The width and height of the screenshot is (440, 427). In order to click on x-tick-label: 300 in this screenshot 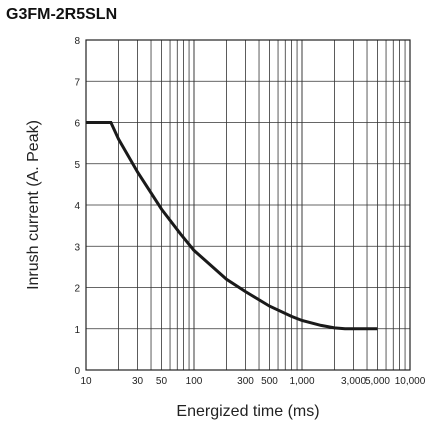, I will do `click(245, 381)`.